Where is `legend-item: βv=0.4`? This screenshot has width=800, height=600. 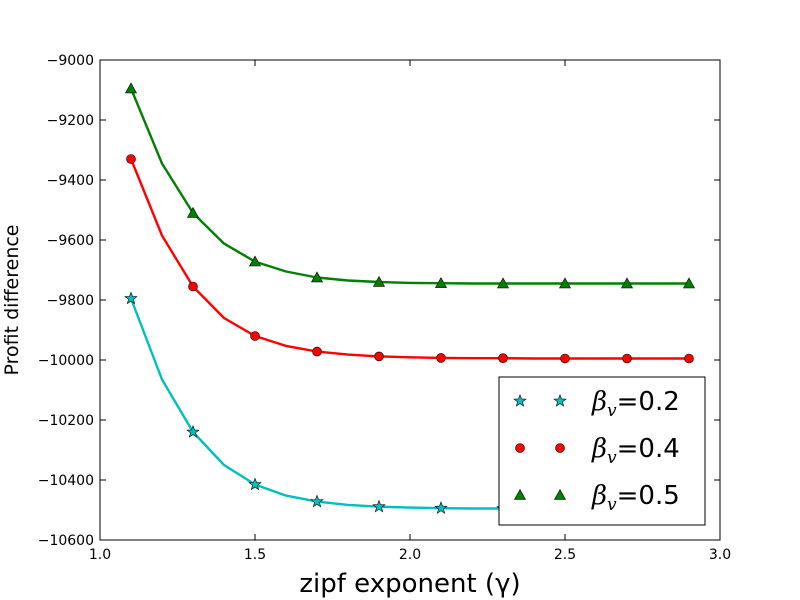 legend-item: βv=0.4 is located at coordinates (597, 451).